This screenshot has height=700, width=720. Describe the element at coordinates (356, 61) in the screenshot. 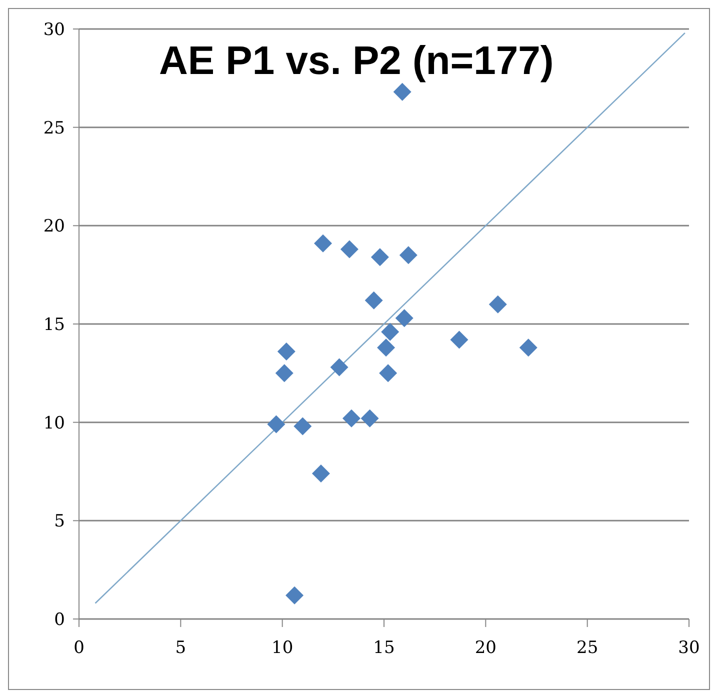

I see `chart-title: AE P1 vs. P2 (n=177)` at that location.